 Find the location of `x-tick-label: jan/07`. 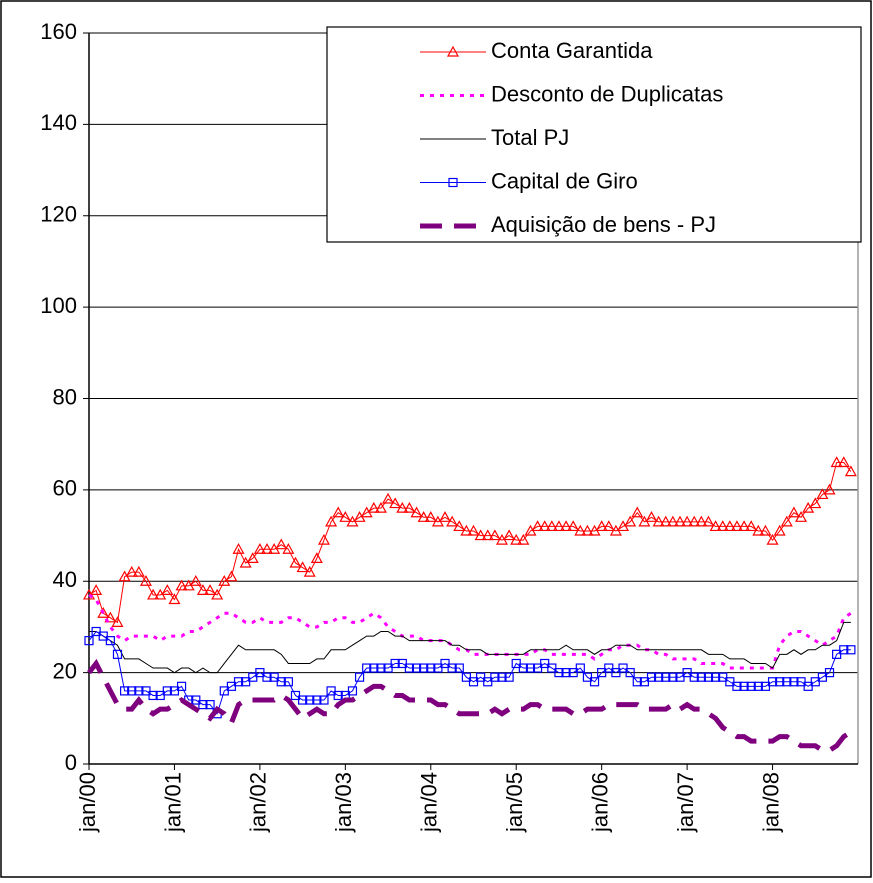

x-tick-label: jan/07 is located at coordinates (685, 802).